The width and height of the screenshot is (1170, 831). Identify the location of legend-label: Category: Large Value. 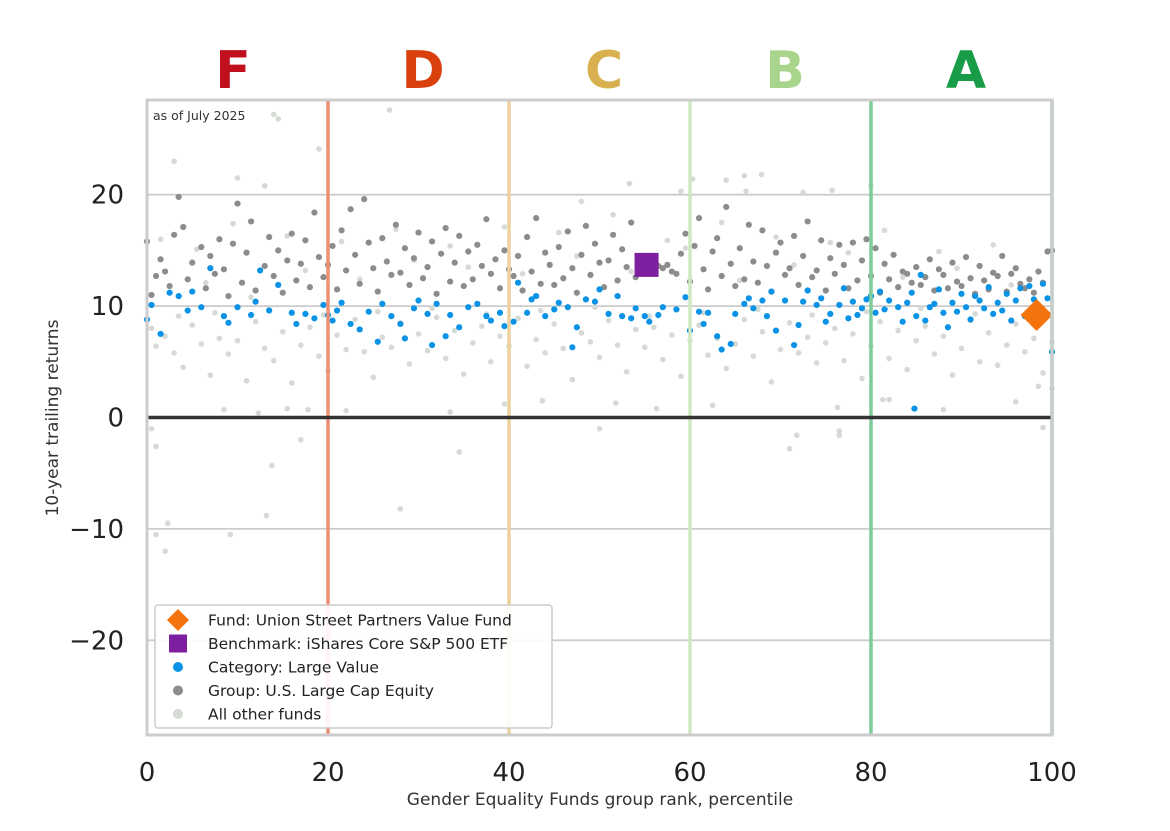
(293, 668).